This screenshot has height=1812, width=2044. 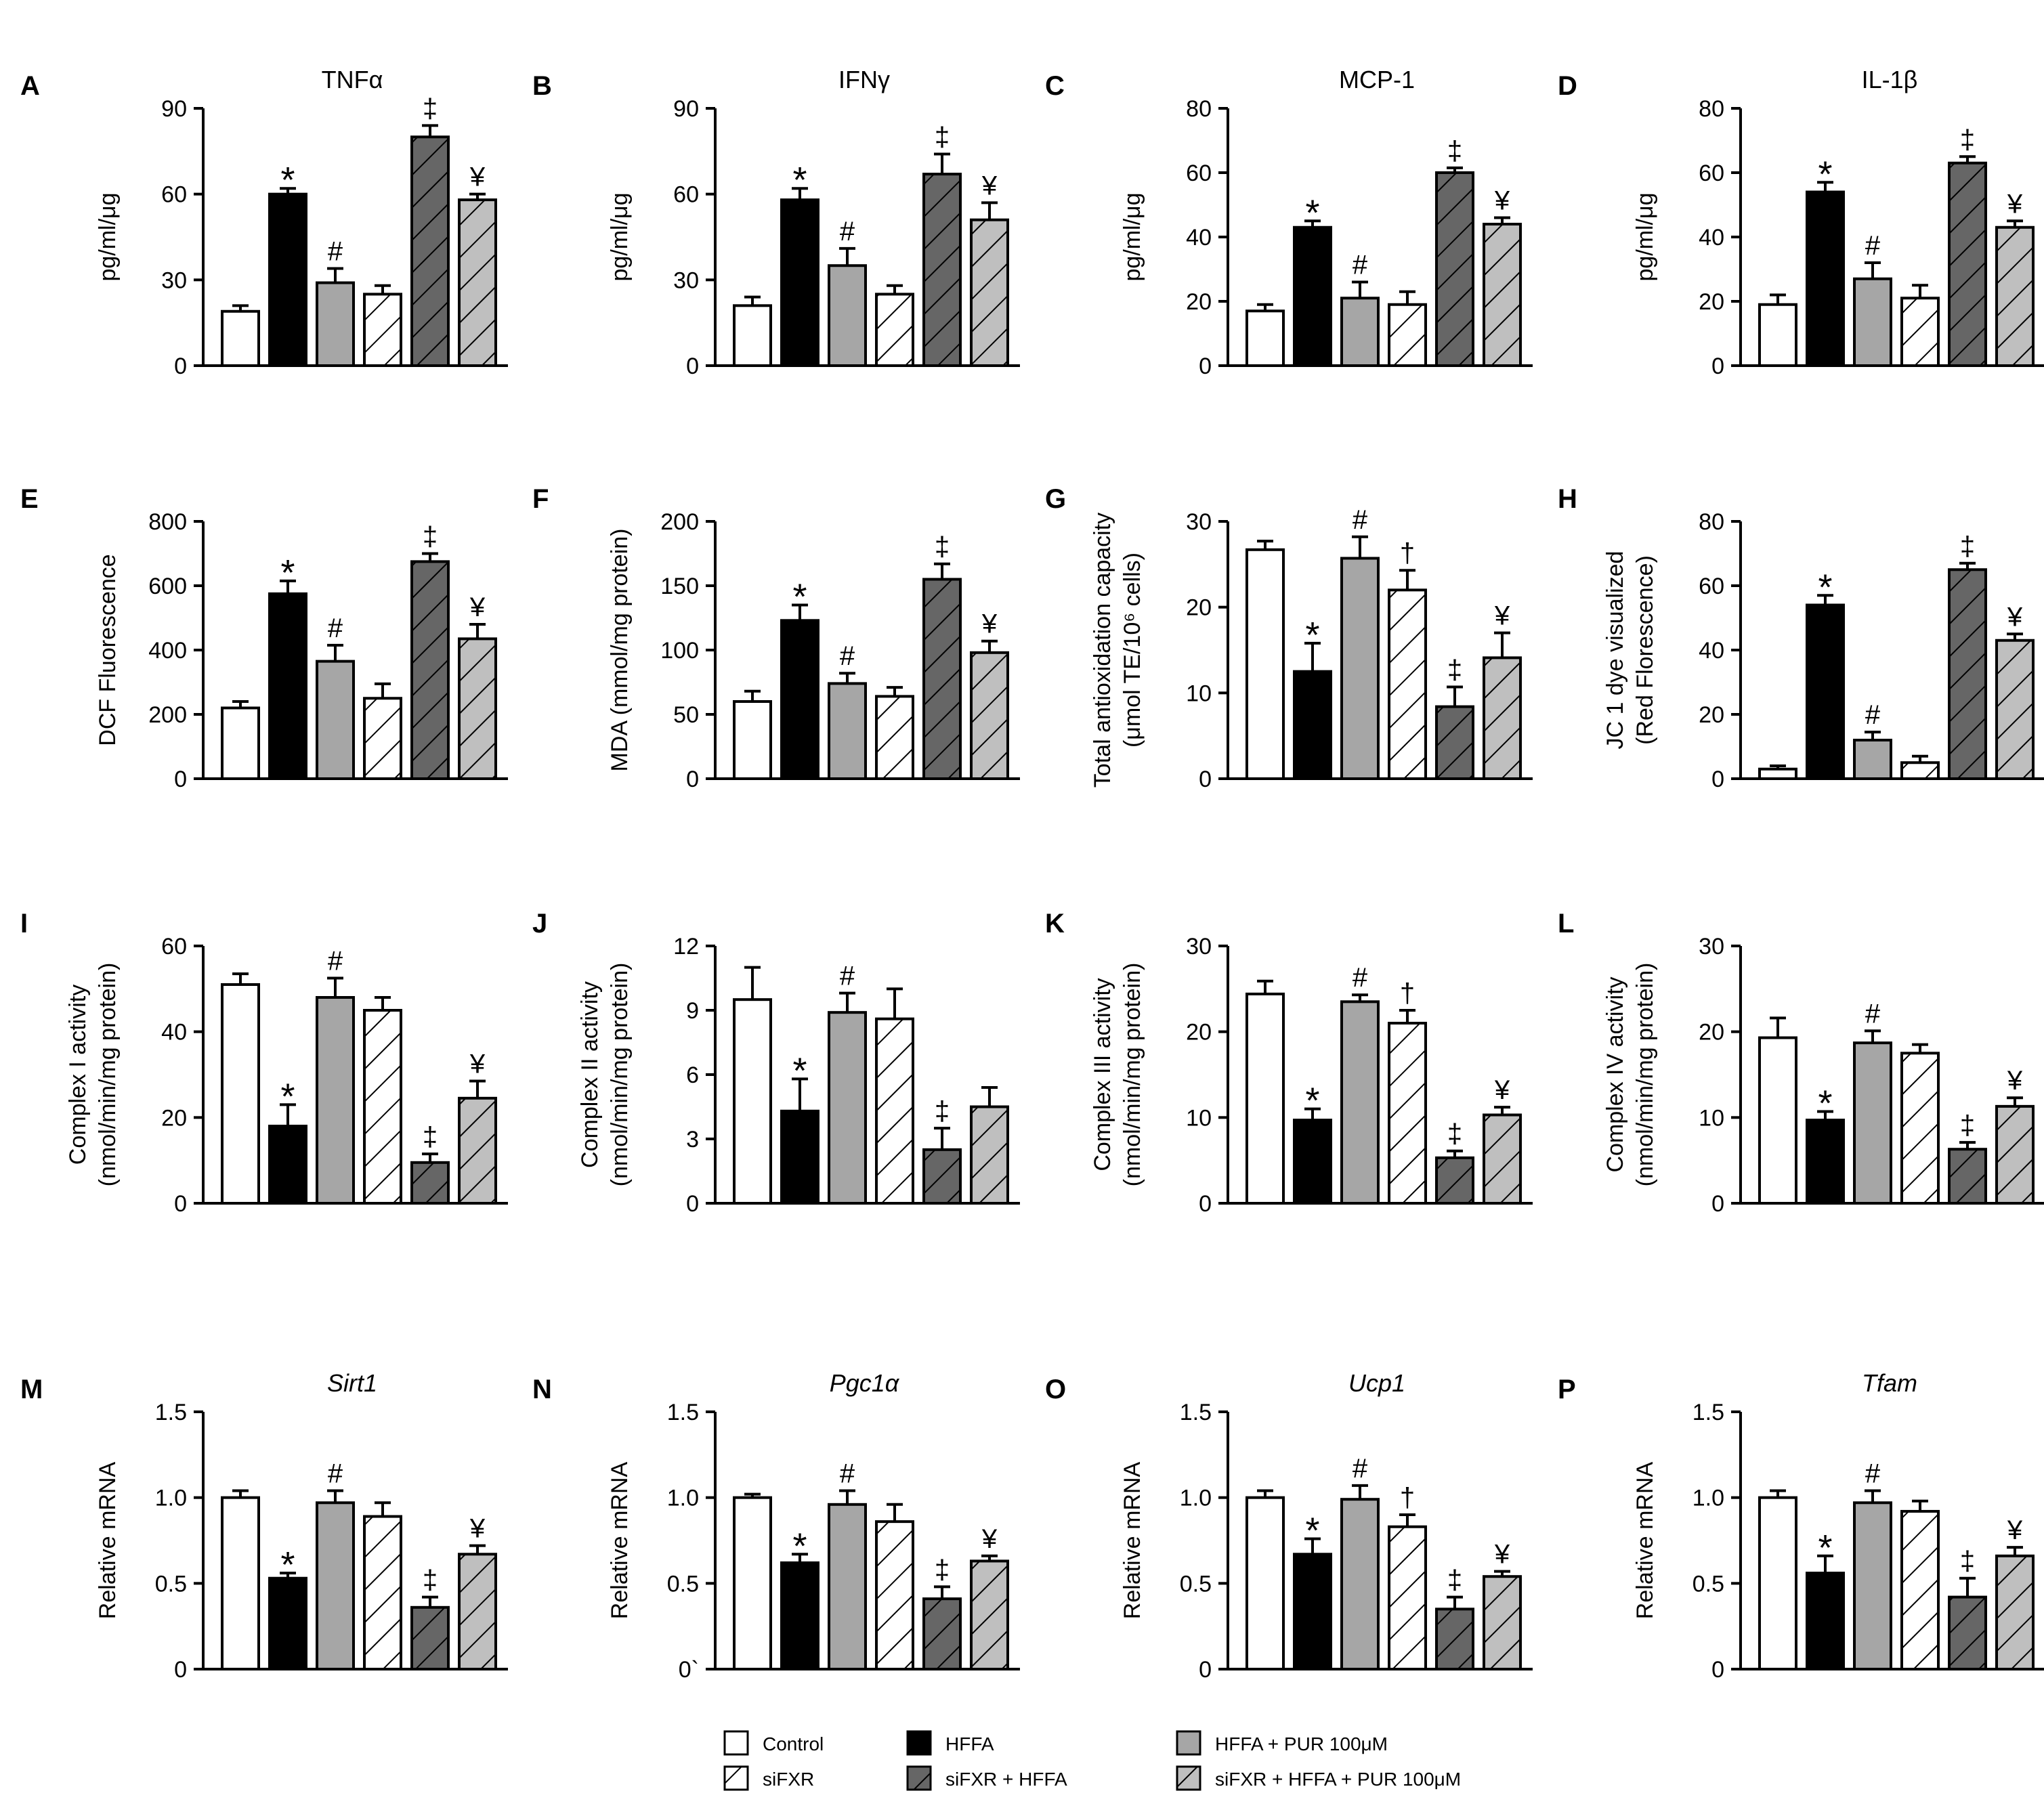 What do you see at coordinates (167, 586) in the screenshot?
I see `y-tick-label: 600` at bounding box center [167, 586].